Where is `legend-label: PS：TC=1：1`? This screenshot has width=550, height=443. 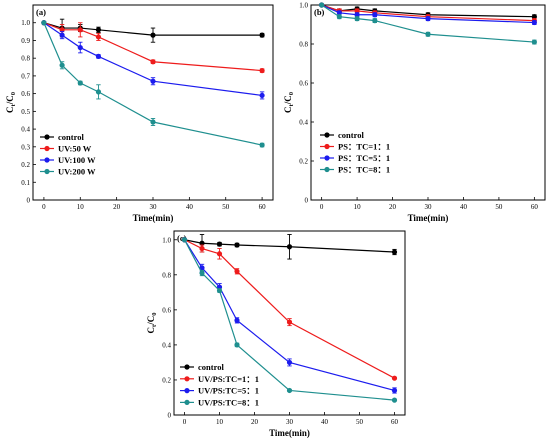 legend-label: PS：TC=1：1 is located at coordinates (364, 147).